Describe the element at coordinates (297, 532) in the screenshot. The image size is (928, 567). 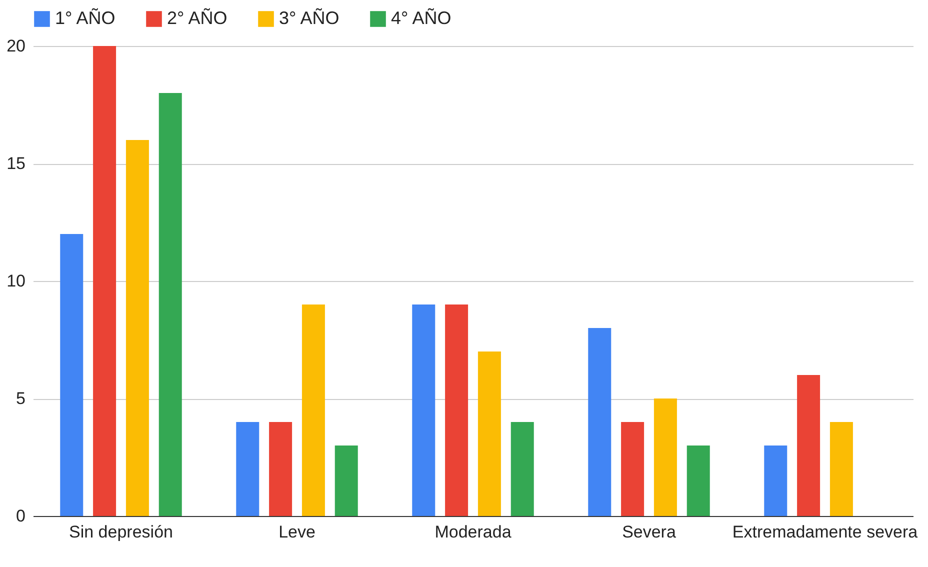
I see `x-tick-label: Leve` at that location.